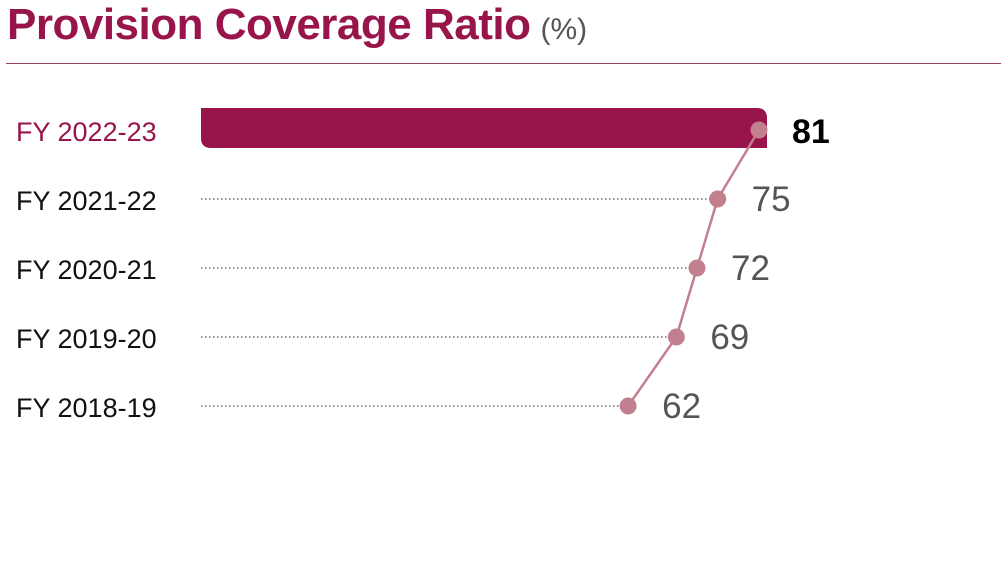 The image size is (1007, 563). I want to click on data-label: 72, so click(750, 268).